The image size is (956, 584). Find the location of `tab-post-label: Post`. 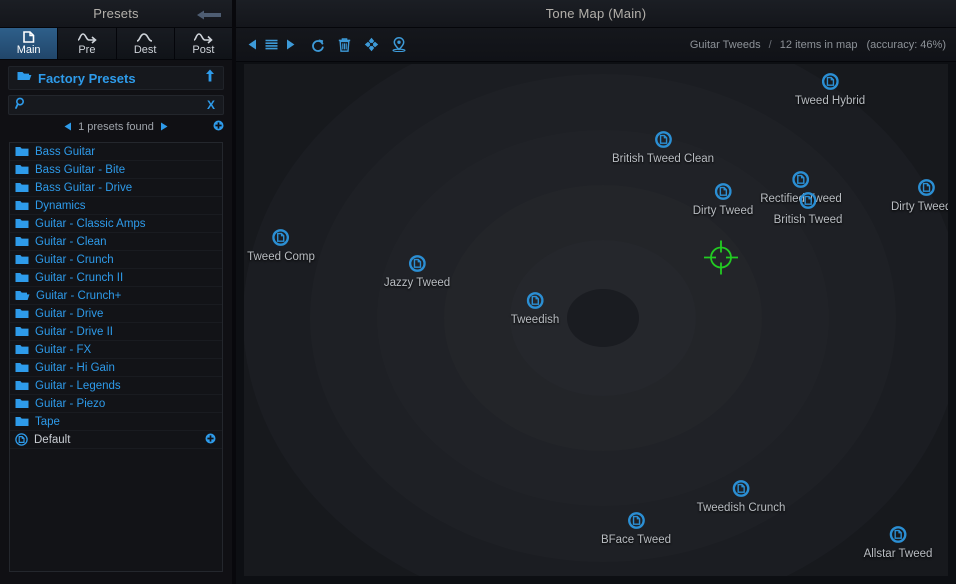

tab-post-label: Post is located at coordinates (203, 50).